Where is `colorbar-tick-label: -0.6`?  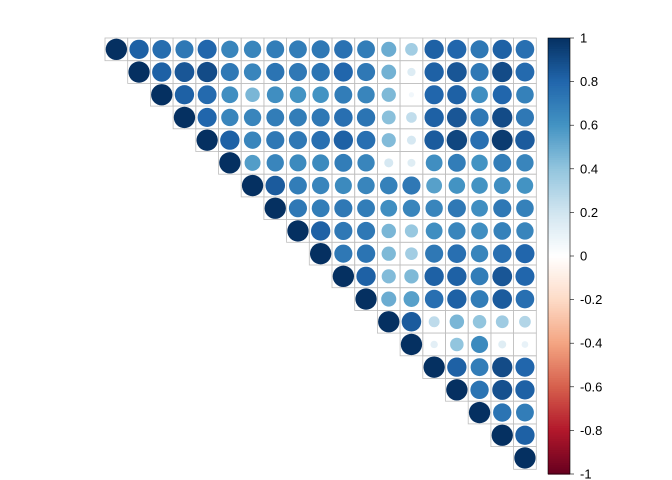
colorbar-tick-label: -0.6 is located at coordinates (591, 386).